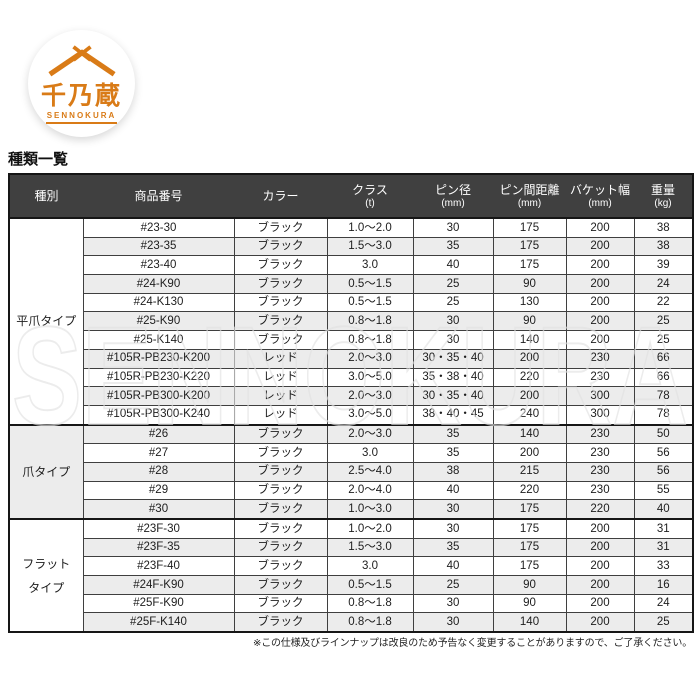  I want to click on table-cell: 30, so click(453, 622).